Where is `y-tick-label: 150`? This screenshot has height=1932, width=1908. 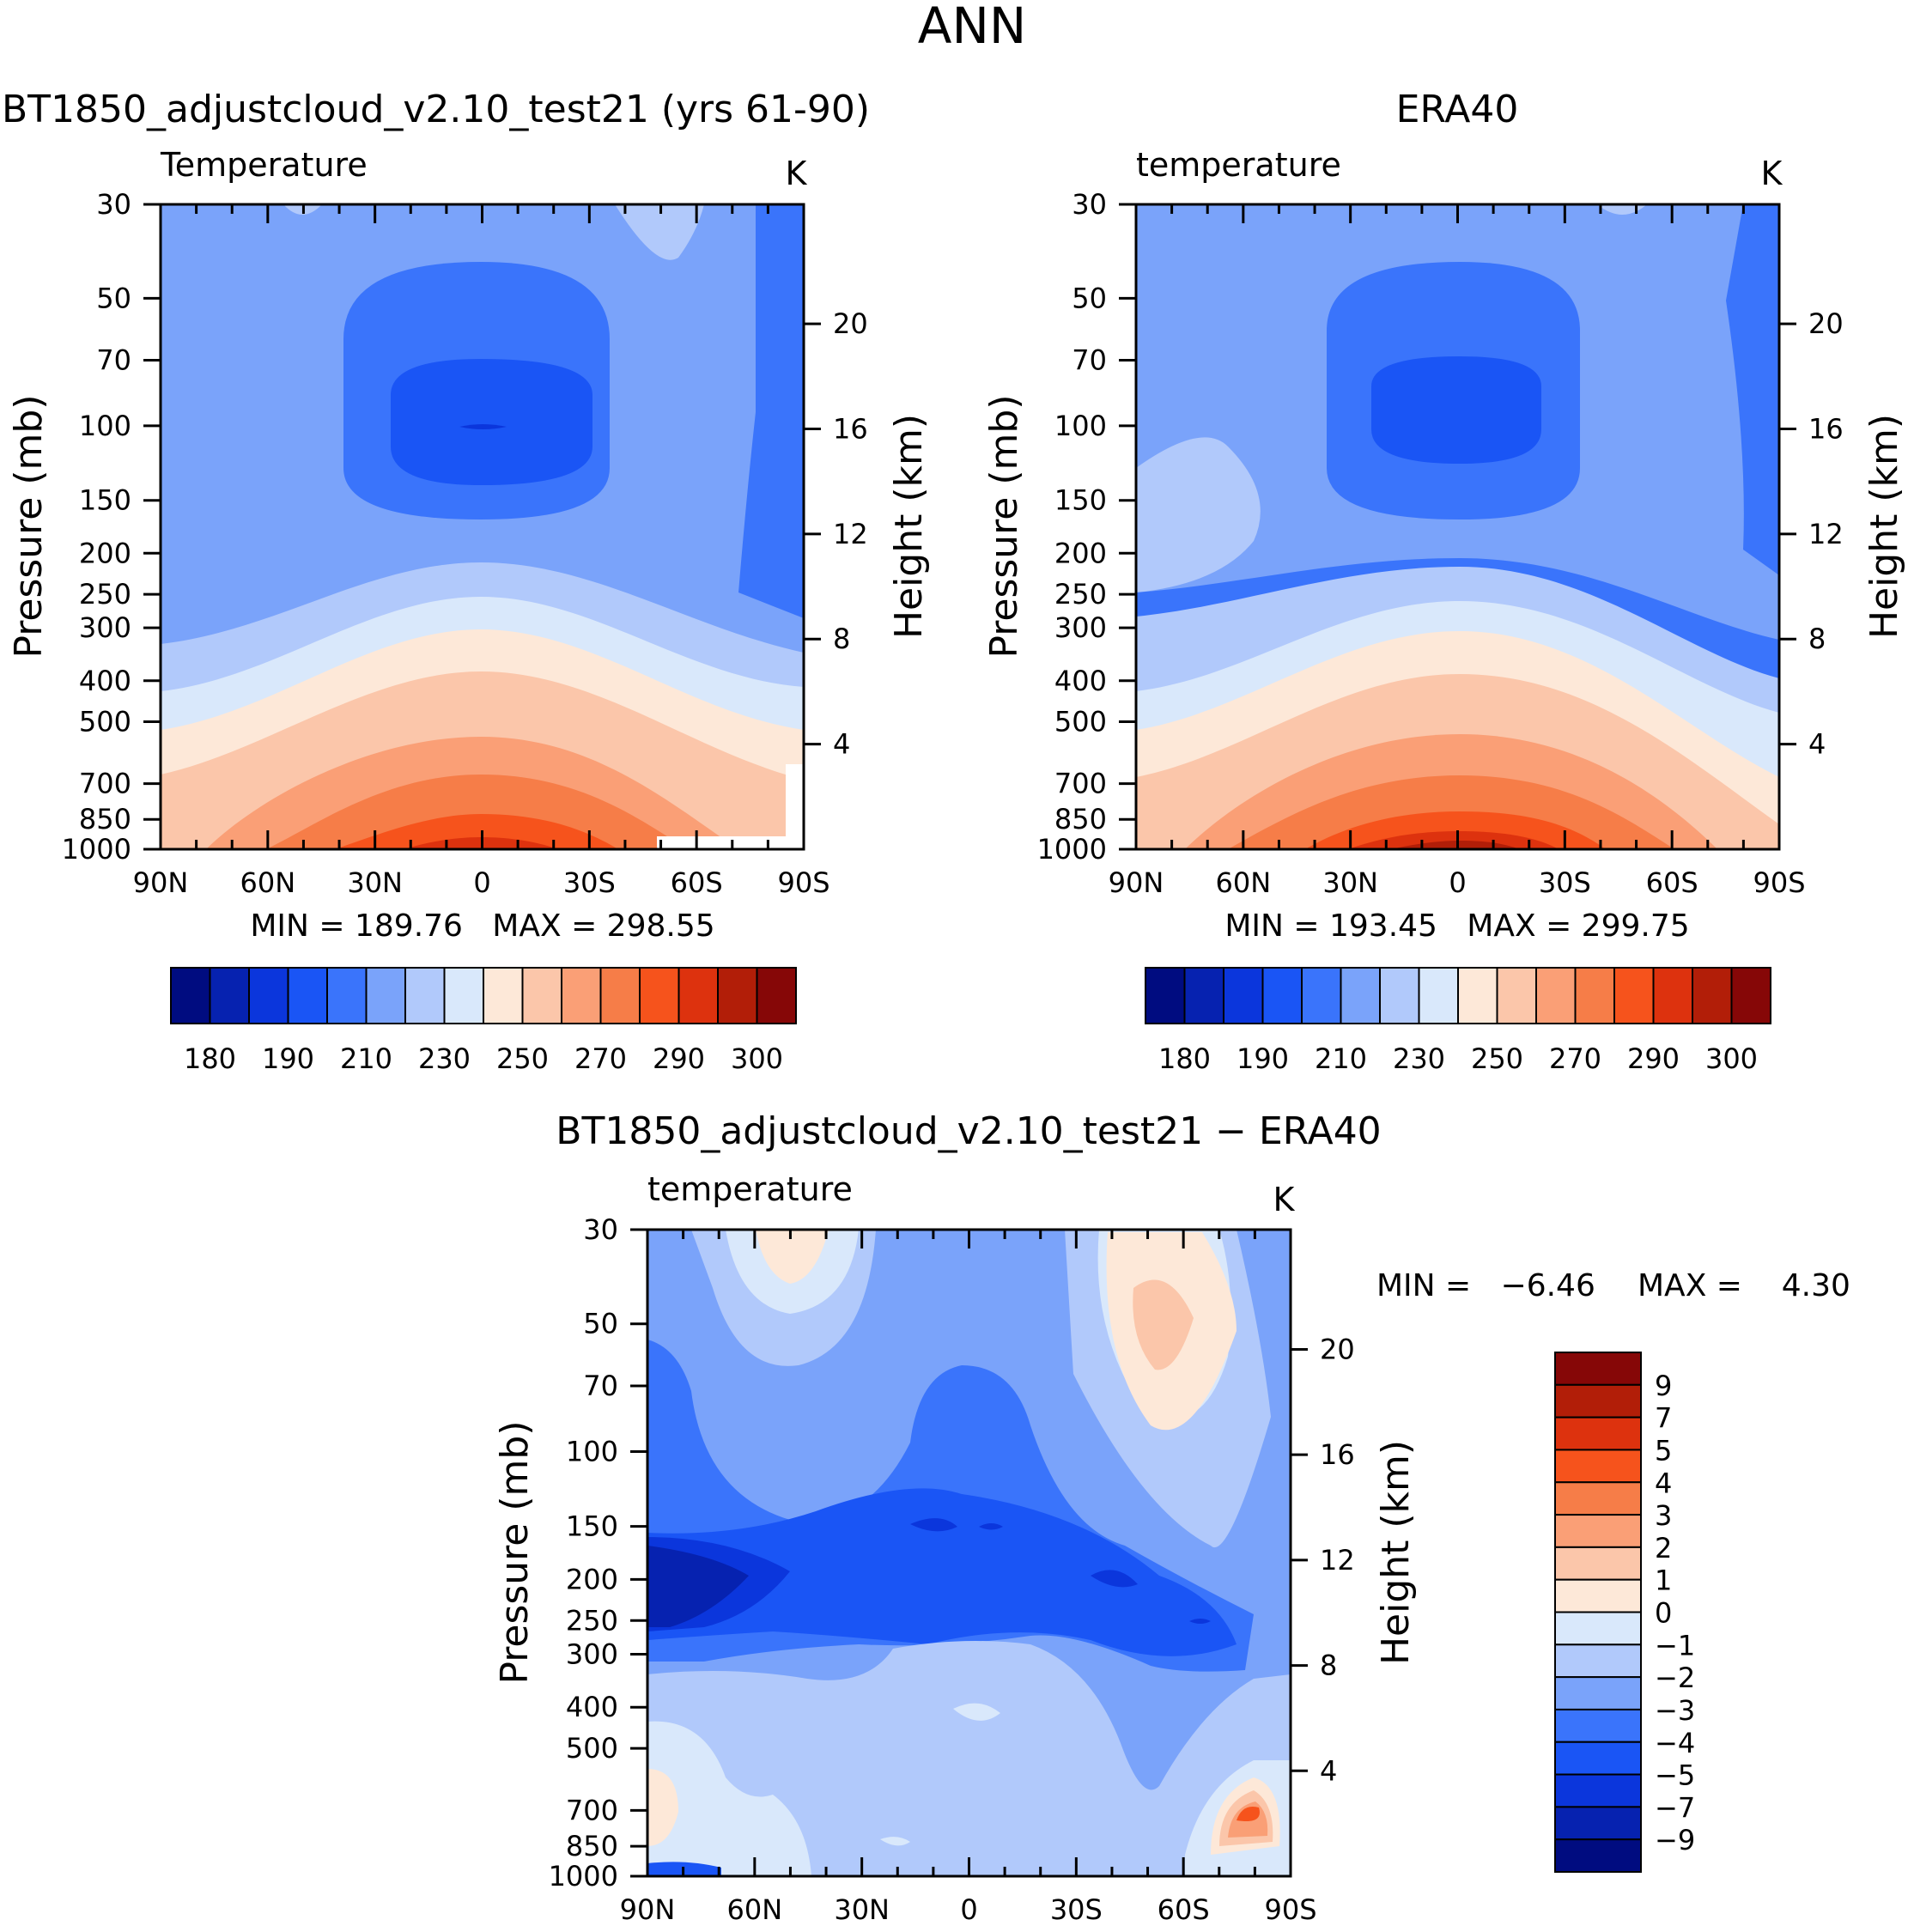
y-tick-label: 150 is located at coordinates (1080, 501).